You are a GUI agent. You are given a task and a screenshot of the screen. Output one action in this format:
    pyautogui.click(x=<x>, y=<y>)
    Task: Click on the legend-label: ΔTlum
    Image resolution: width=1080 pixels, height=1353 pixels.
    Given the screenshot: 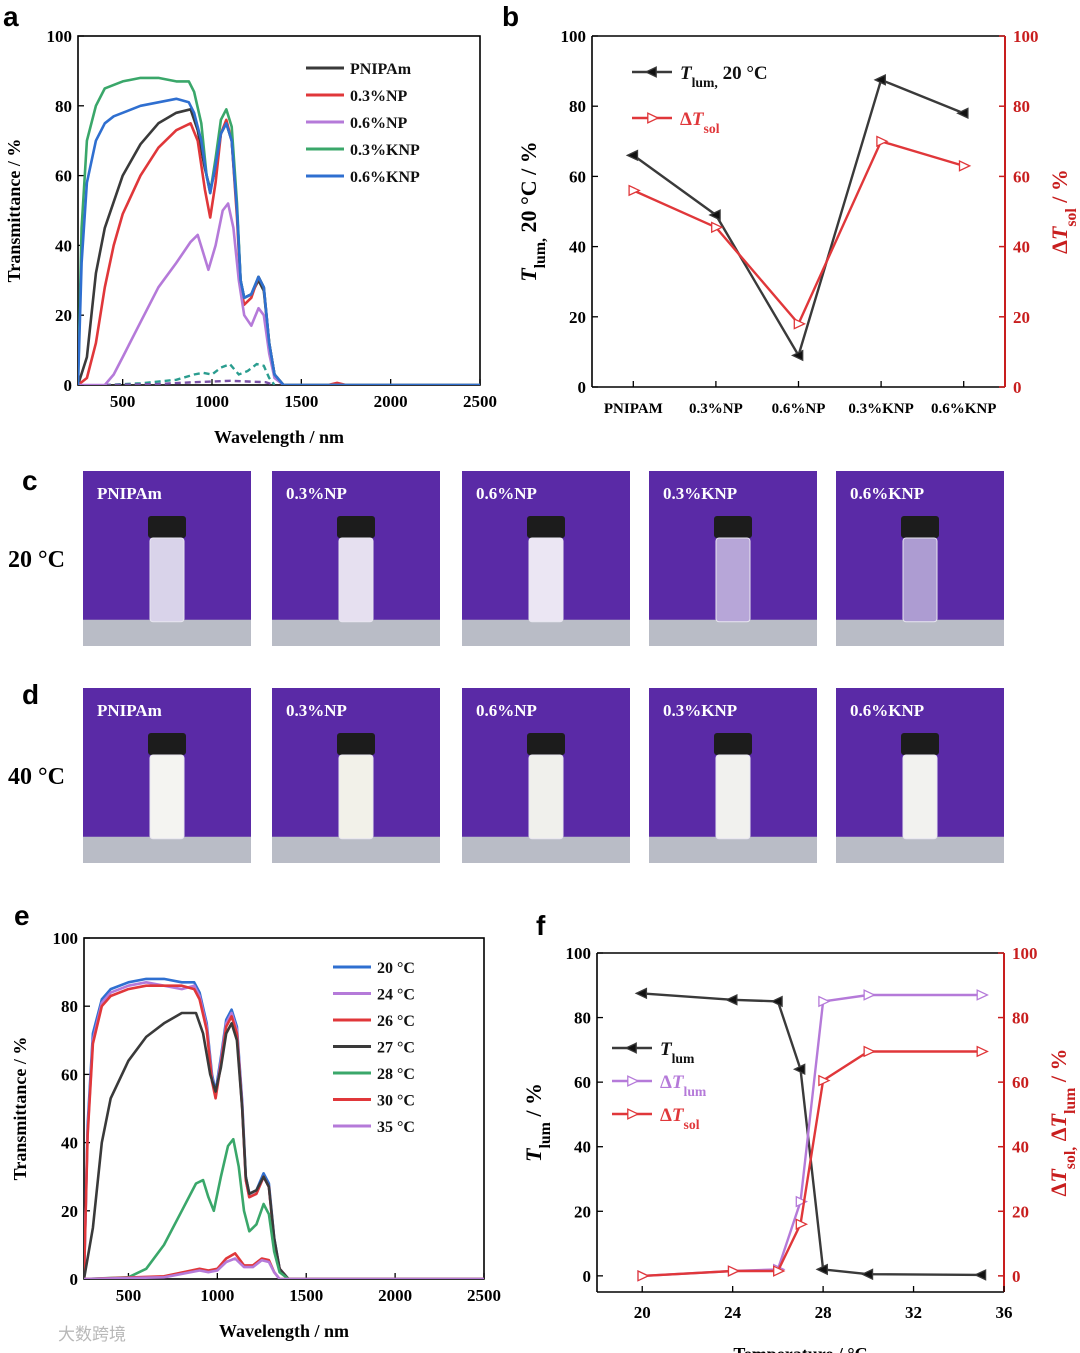 What is the action you would take?
    pyautogui.click(x=683, y=1085)
    